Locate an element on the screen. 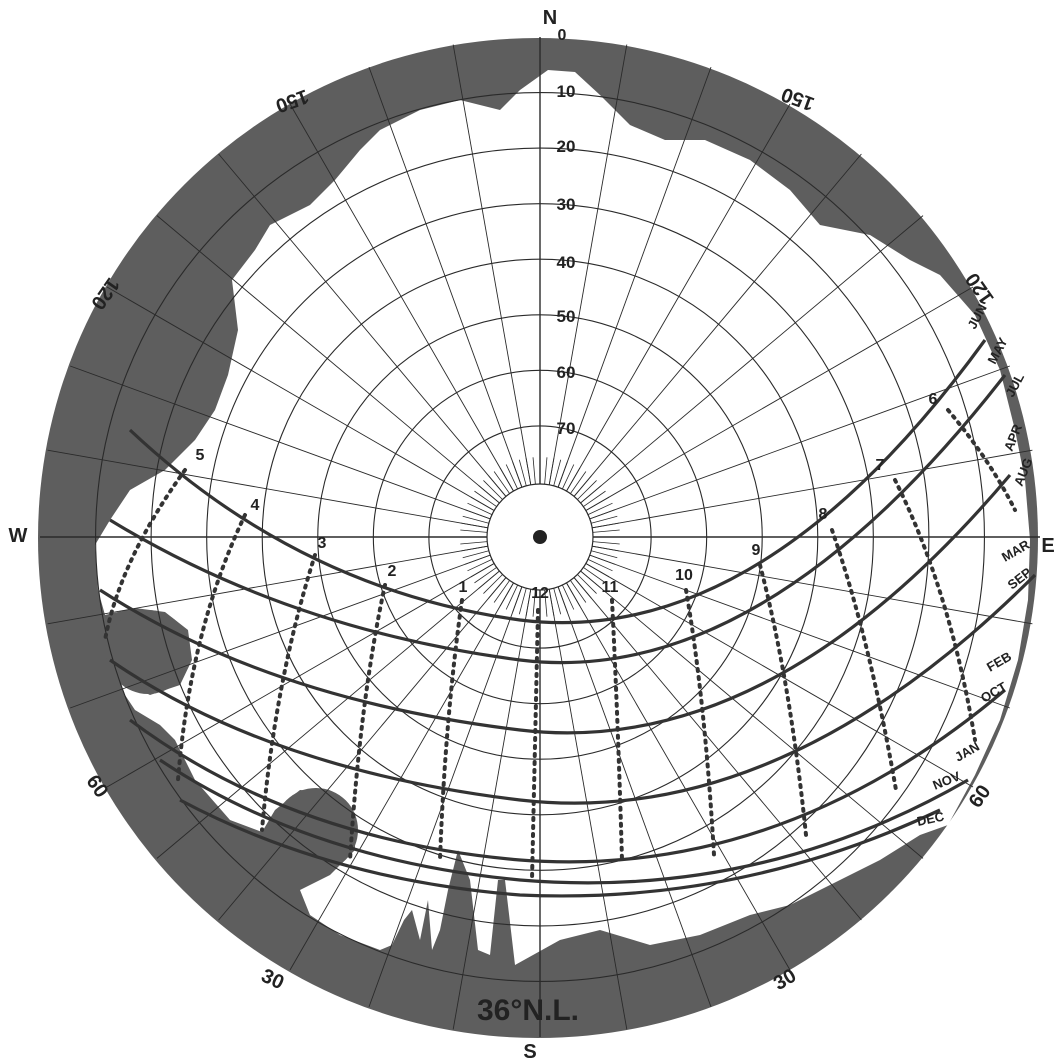 This screenshot has width=1057, height=1064. hour-label-4: 4 is located at coordinates (255, 505).